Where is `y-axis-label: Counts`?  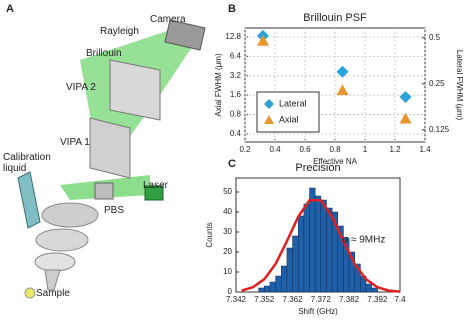 y-axis-label: Counts is located at coordinates (209, 234).